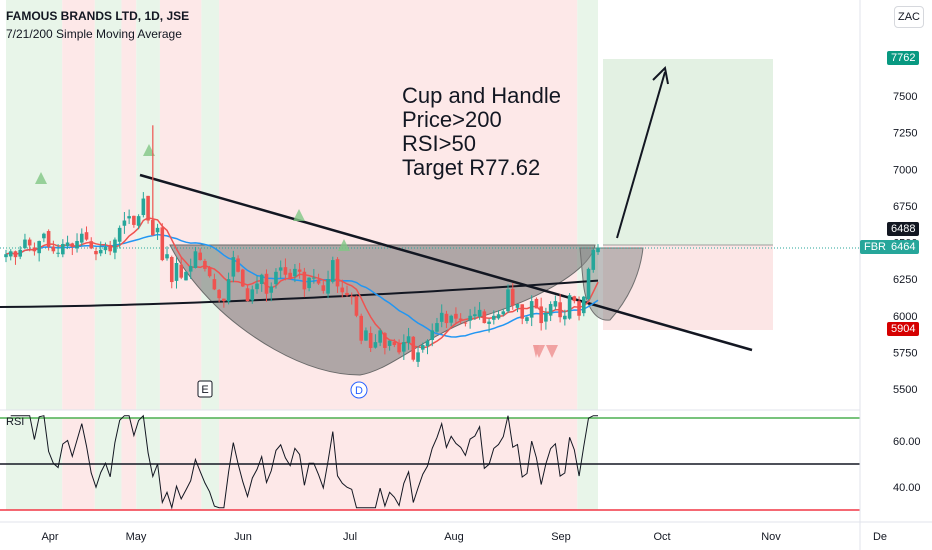 The width and height of the screenshot is (932, 550). I want to click on annotation-line: Cup and Handle, so click(482, 95).